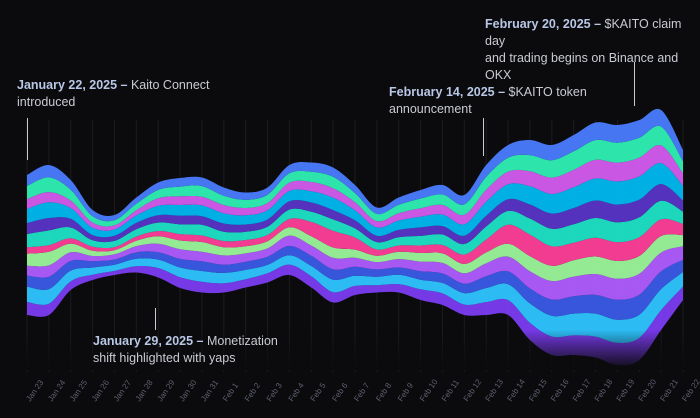  What do you see at coordinates (583, 32) in the screenshot?
I see `annotation-feb20-text1: $KAITO claim day` at bounding box center [583, 32].